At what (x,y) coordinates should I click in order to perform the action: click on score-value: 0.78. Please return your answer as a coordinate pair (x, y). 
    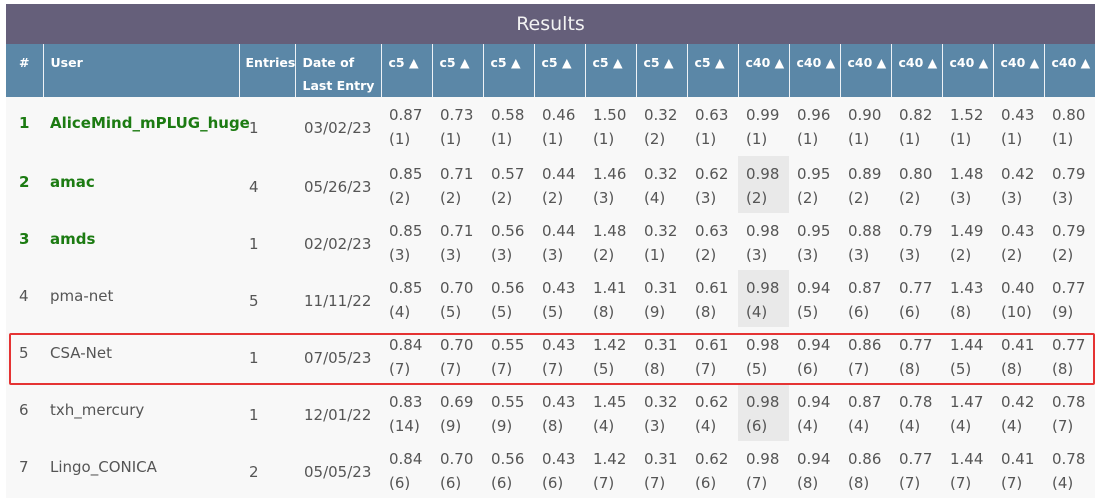
    Looking at the image, I should click on (1069, 402).